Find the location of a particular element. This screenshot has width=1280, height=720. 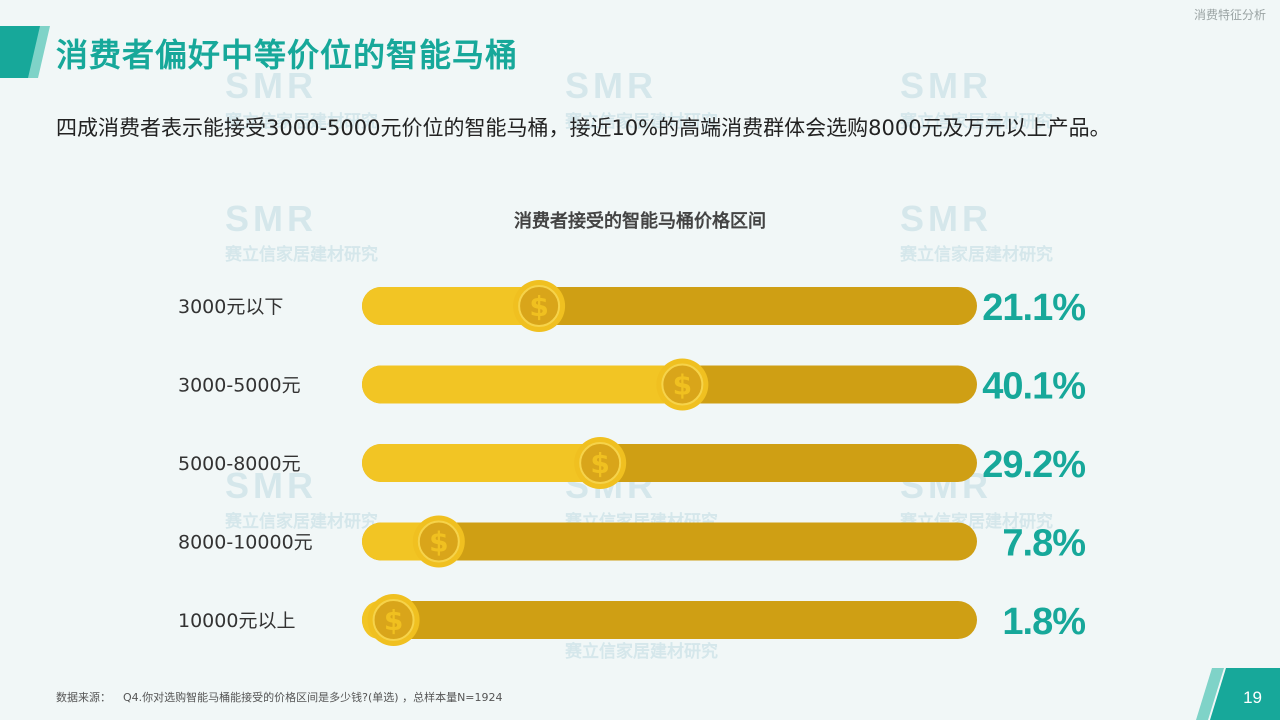

source-text: Q4.你对选购智能马桶能接受的价格区间是多少钱?(单选) ，总样本量N=1924 is located at coordinates (313, 697).